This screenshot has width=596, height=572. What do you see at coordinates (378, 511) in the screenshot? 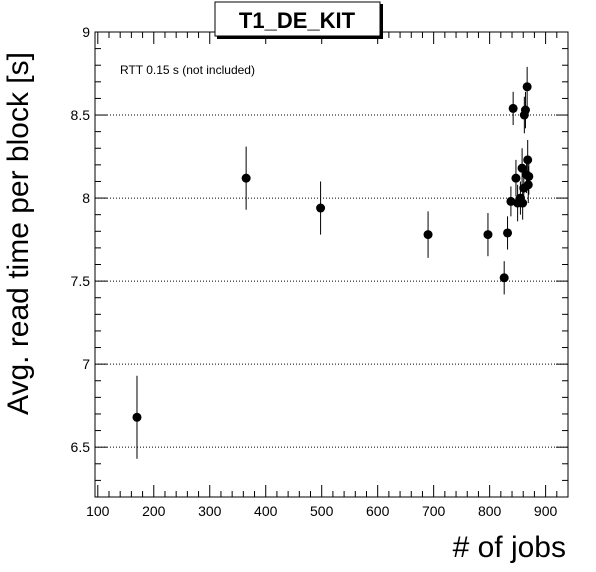
I see `x-tick-label: 600` at bounding box center [378, 511].